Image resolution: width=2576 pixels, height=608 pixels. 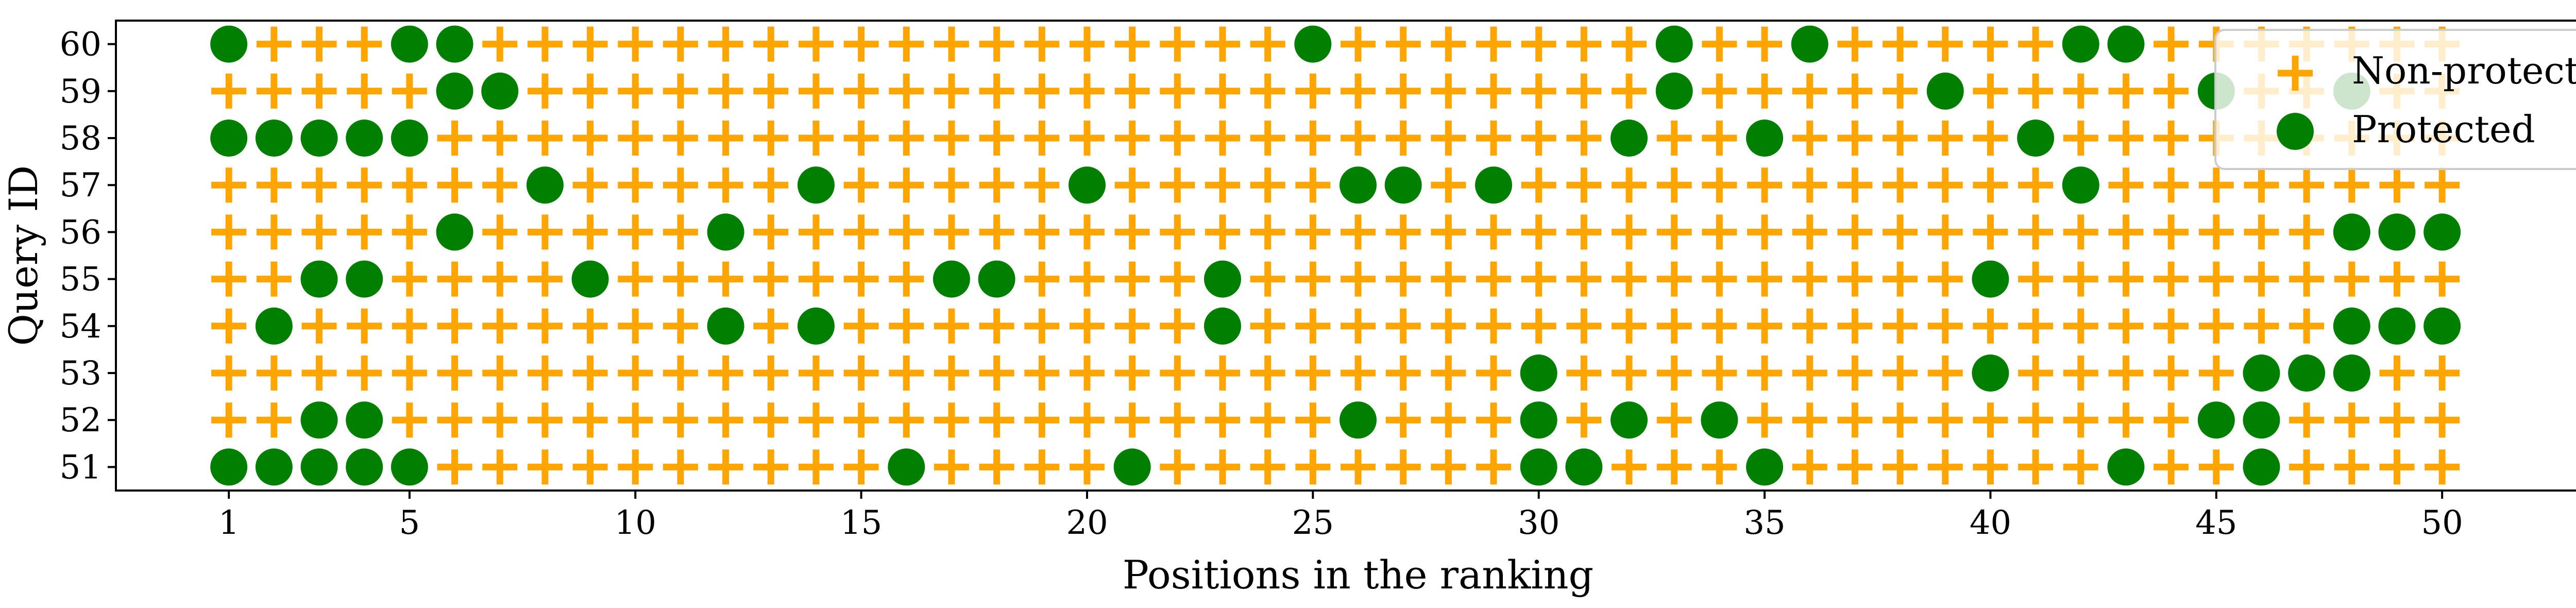 I want to click on x-tick-label: 15, so click(x=861, y=523).